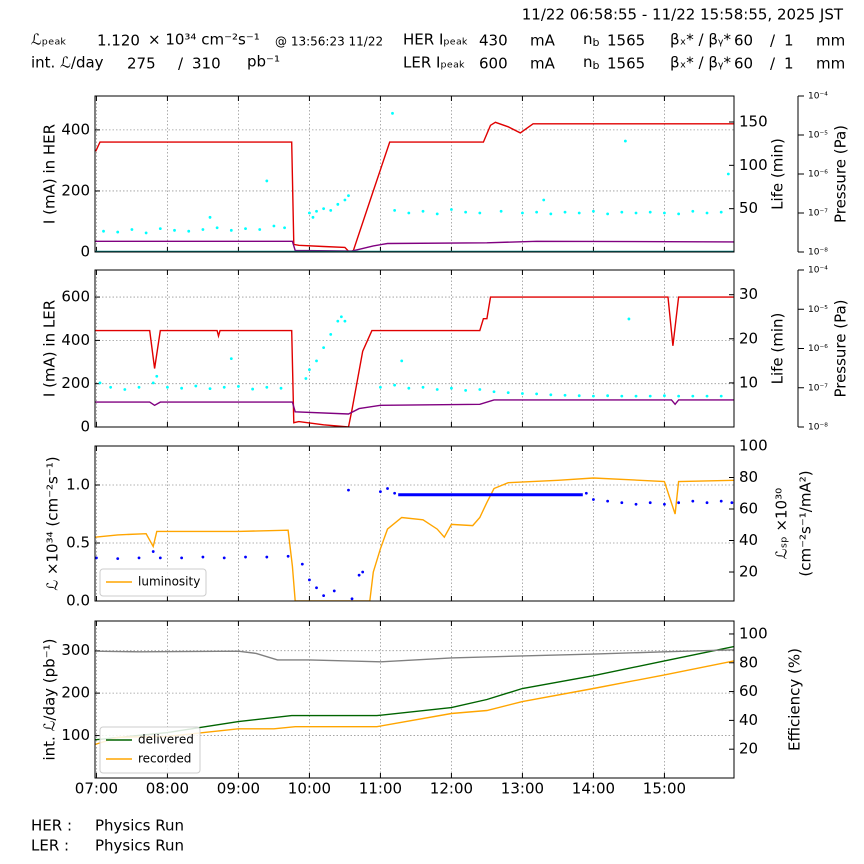 The height and width of the screenshot is (864, 864). I want to click on footer-label: LER :, so click(50, 846).